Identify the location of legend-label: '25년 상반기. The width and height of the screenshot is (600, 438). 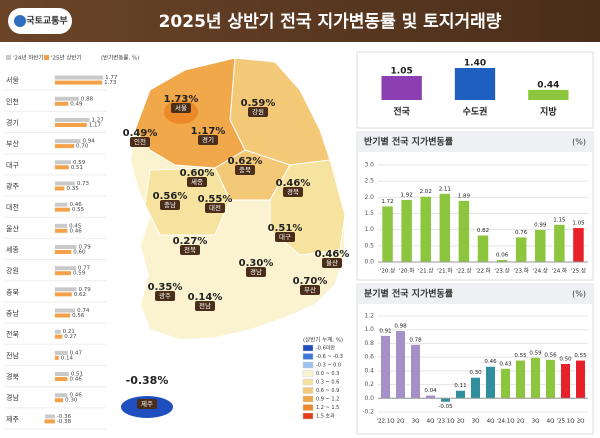
(66, 58).